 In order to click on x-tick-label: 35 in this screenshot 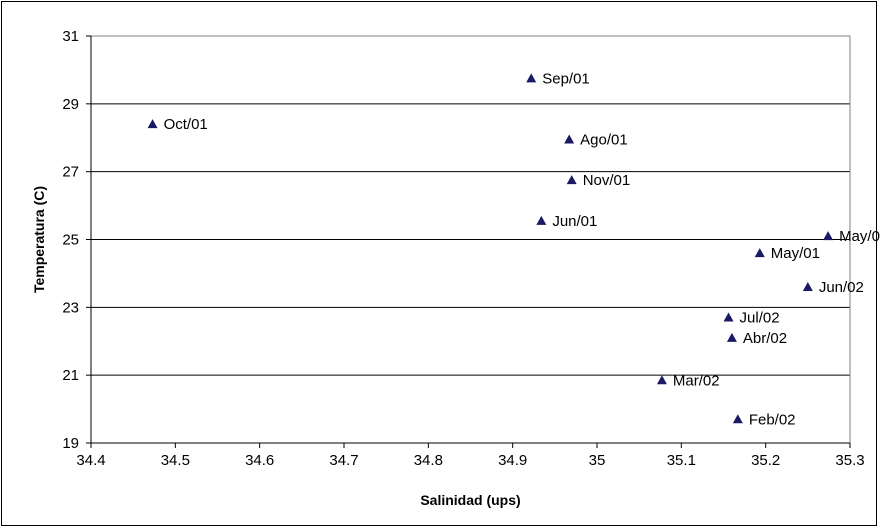, I will do `click(597, 460)`.